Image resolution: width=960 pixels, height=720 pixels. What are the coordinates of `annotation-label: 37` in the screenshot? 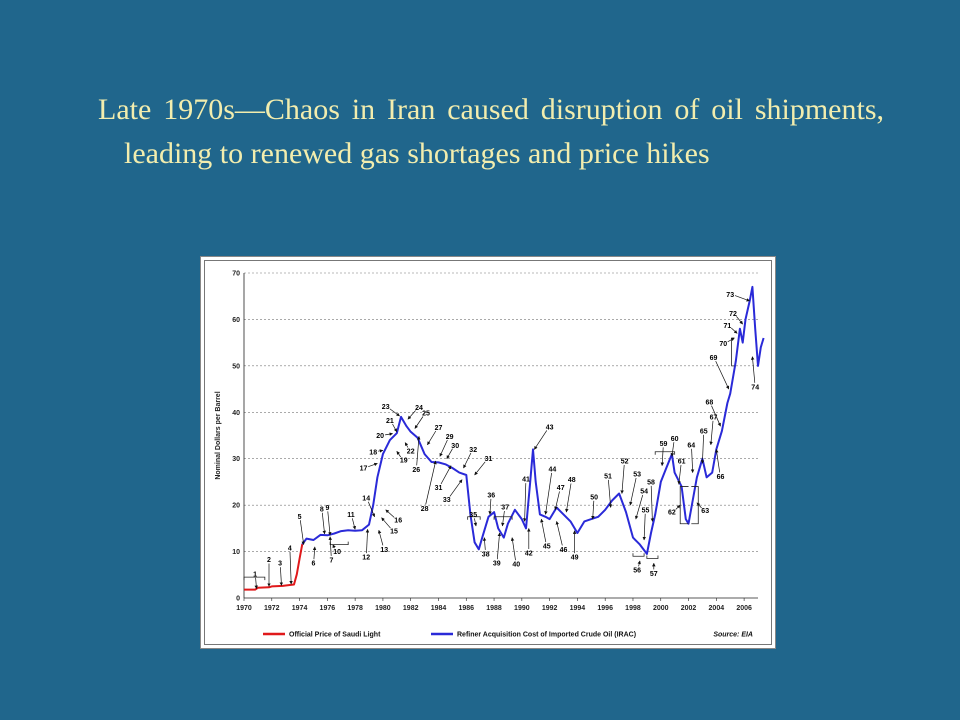 It's located at (505, 508).